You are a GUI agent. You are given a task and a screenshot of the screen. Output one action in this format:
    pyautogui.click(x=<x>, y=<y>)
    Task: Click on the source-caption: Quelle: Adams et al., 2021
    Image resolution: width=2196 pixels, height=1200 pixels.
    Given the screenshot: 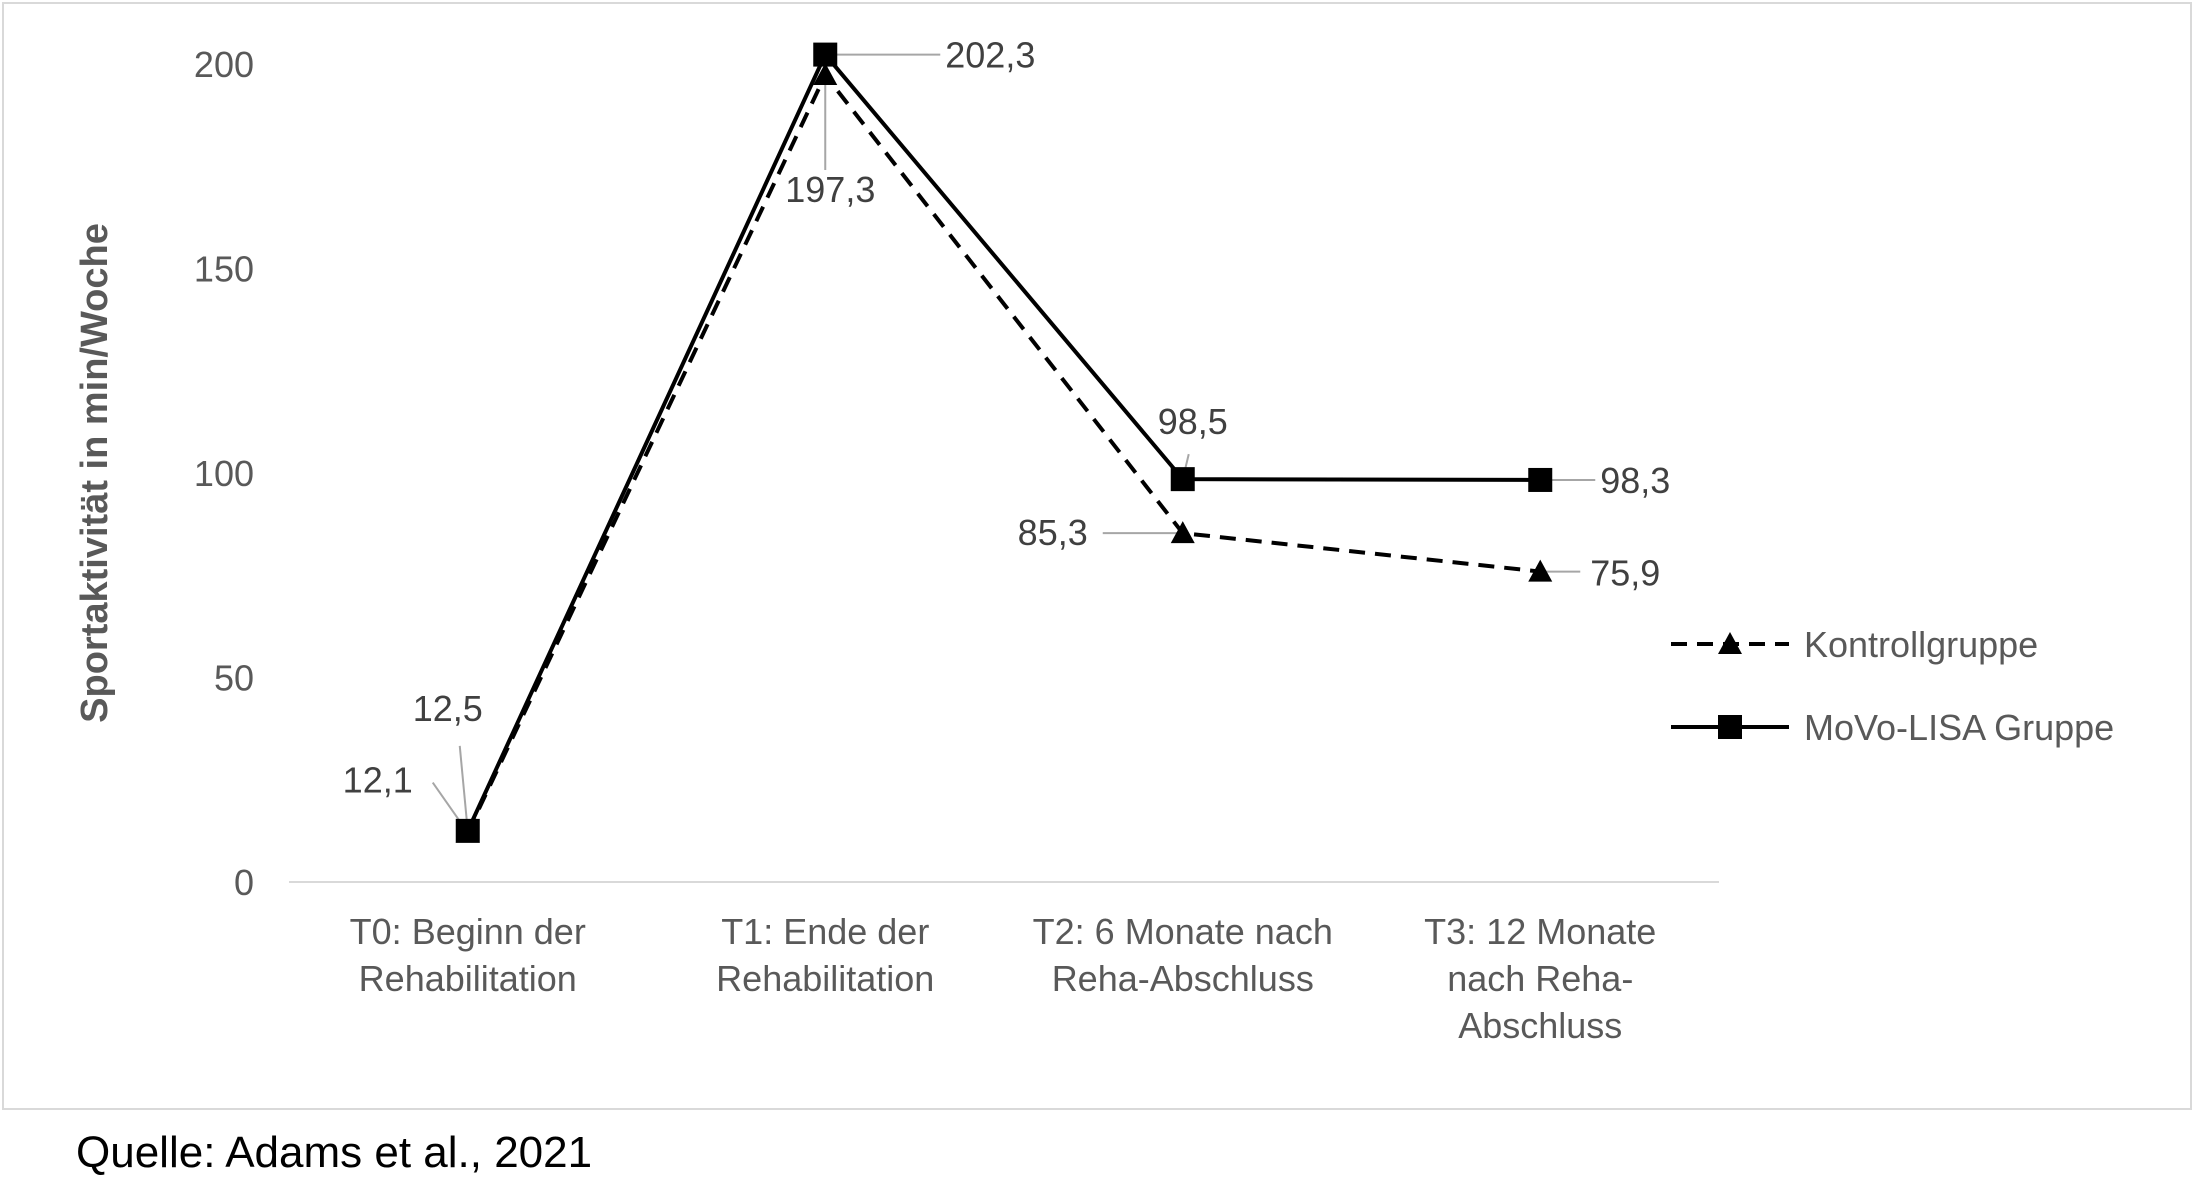 What is the action you would take?
    pyautogui.click(x=334, y=1152)
    